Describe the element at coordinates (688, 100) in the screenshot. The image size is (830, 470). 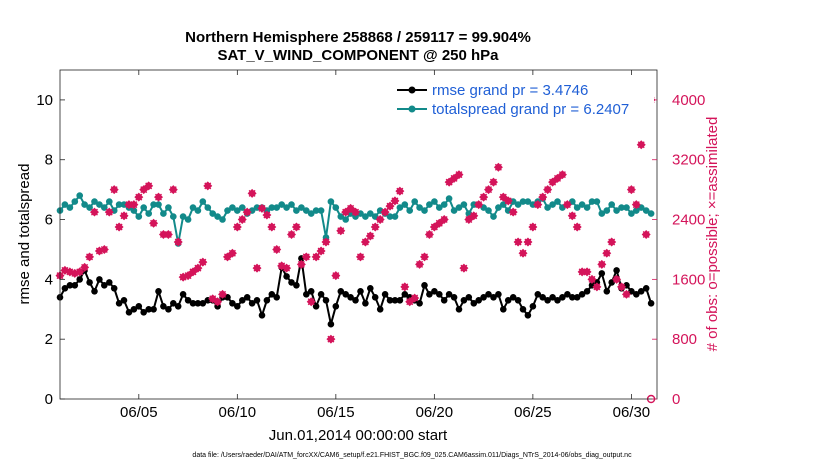
I see `y-right-tick-label: 4000` at that location.